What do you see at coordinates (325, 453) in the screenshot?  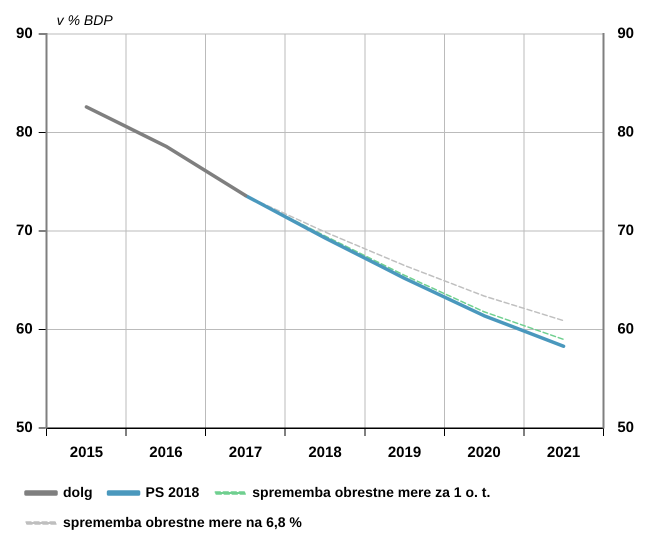 I see `x-tick-label: 2018` at bounding box center [325, 453].